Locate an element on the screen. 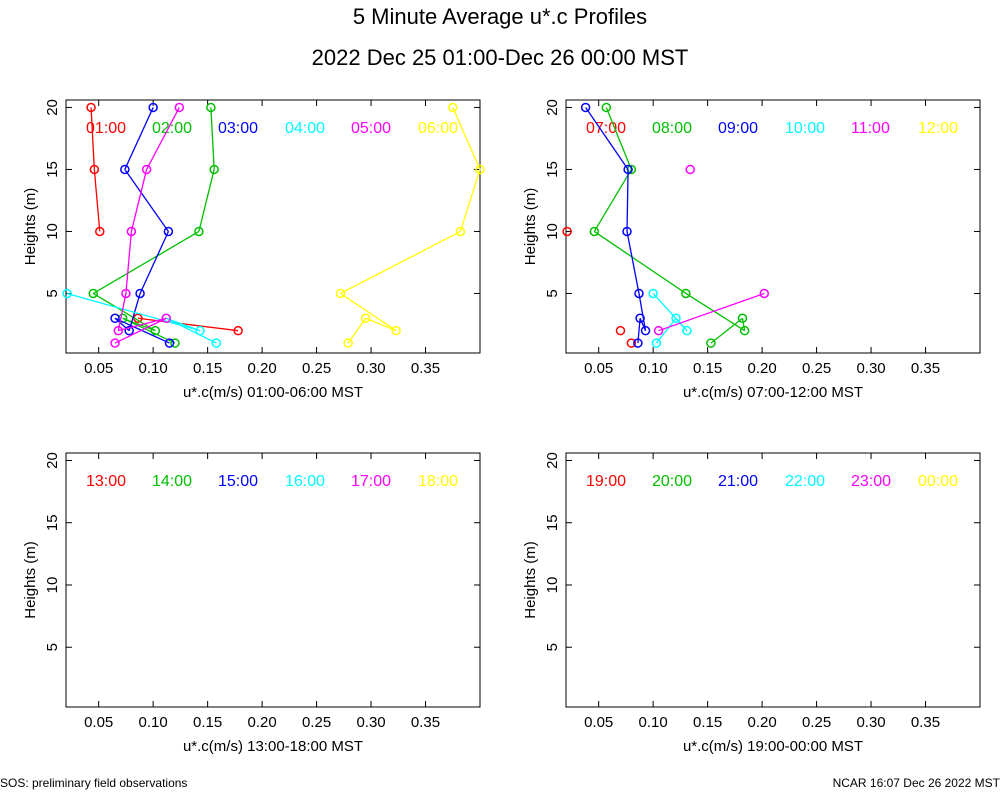 The image size is (1000, 800). legend-label-1700: 17:00 is located at coordinates (371, 481).